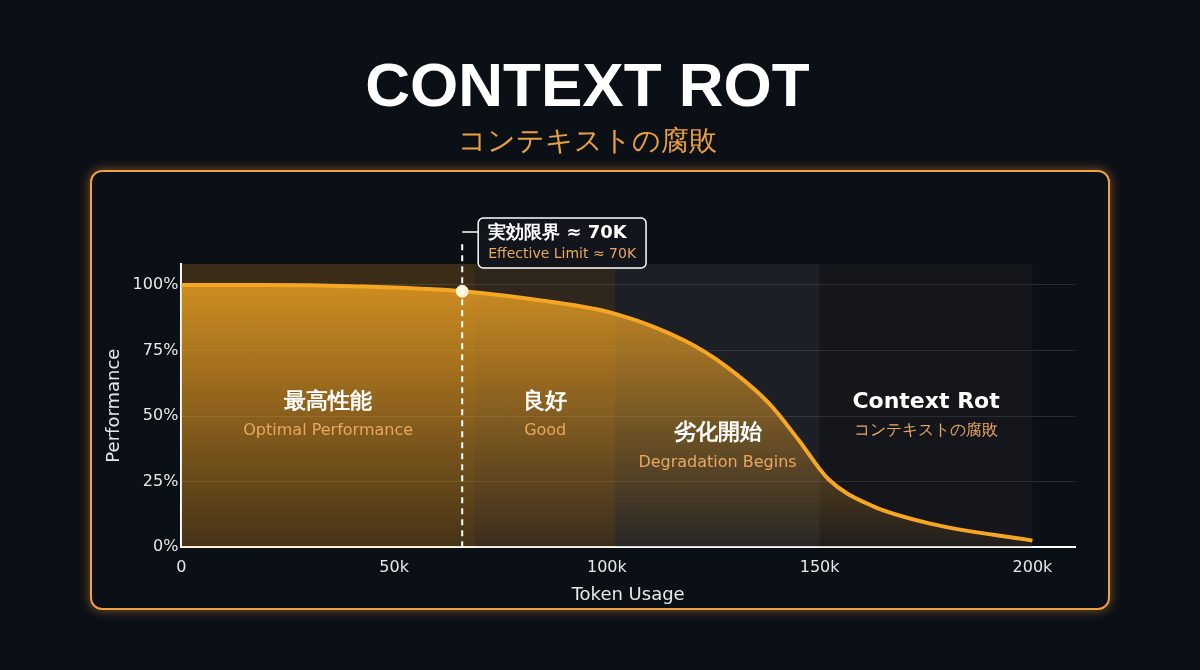  I want to click on y-axis-title: Performance, so click(113, 405).